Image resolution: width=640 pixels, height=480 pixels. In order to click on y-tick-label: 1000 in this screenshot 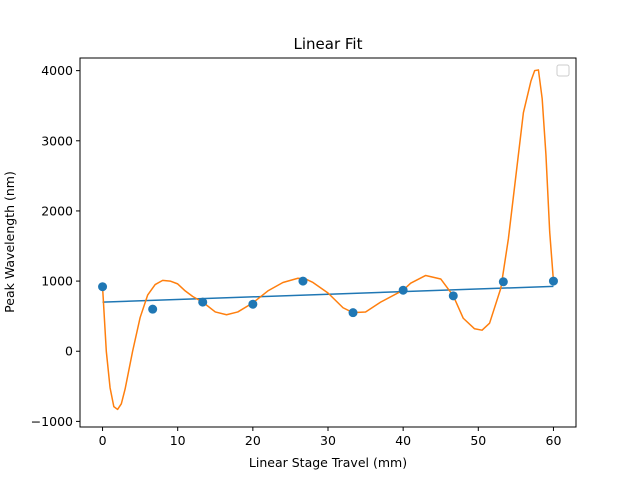, I will do `click(57, 281)`.